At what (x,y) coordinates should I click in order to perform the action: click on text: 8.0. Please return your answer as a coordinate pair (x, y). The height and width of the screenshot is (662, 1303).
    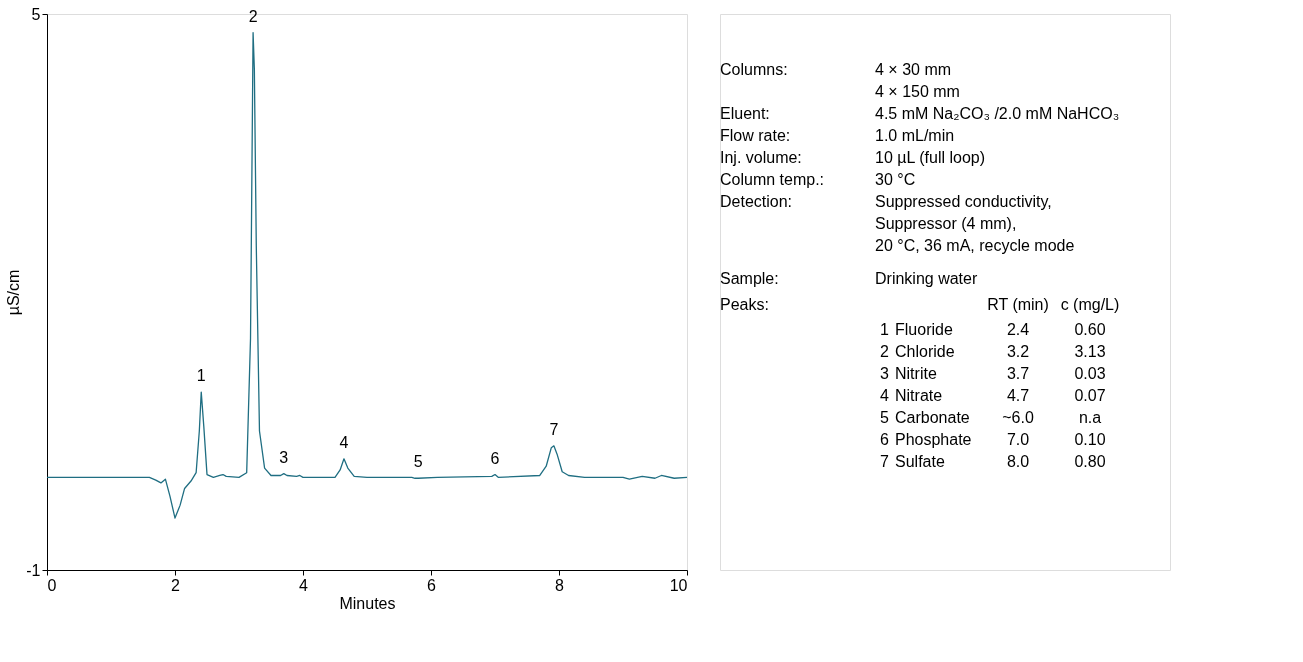
    Looking at the image, I should click on (1018, 461).